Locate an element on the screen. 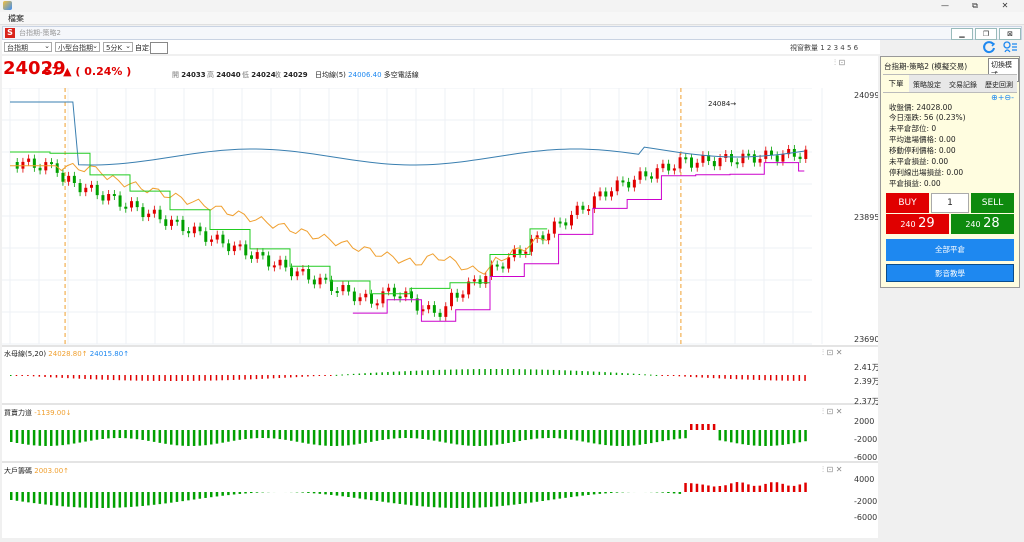 This screenshot has height=542, width=1024. inner-close-button: ⊠ is located at coordinates (1010, 34).